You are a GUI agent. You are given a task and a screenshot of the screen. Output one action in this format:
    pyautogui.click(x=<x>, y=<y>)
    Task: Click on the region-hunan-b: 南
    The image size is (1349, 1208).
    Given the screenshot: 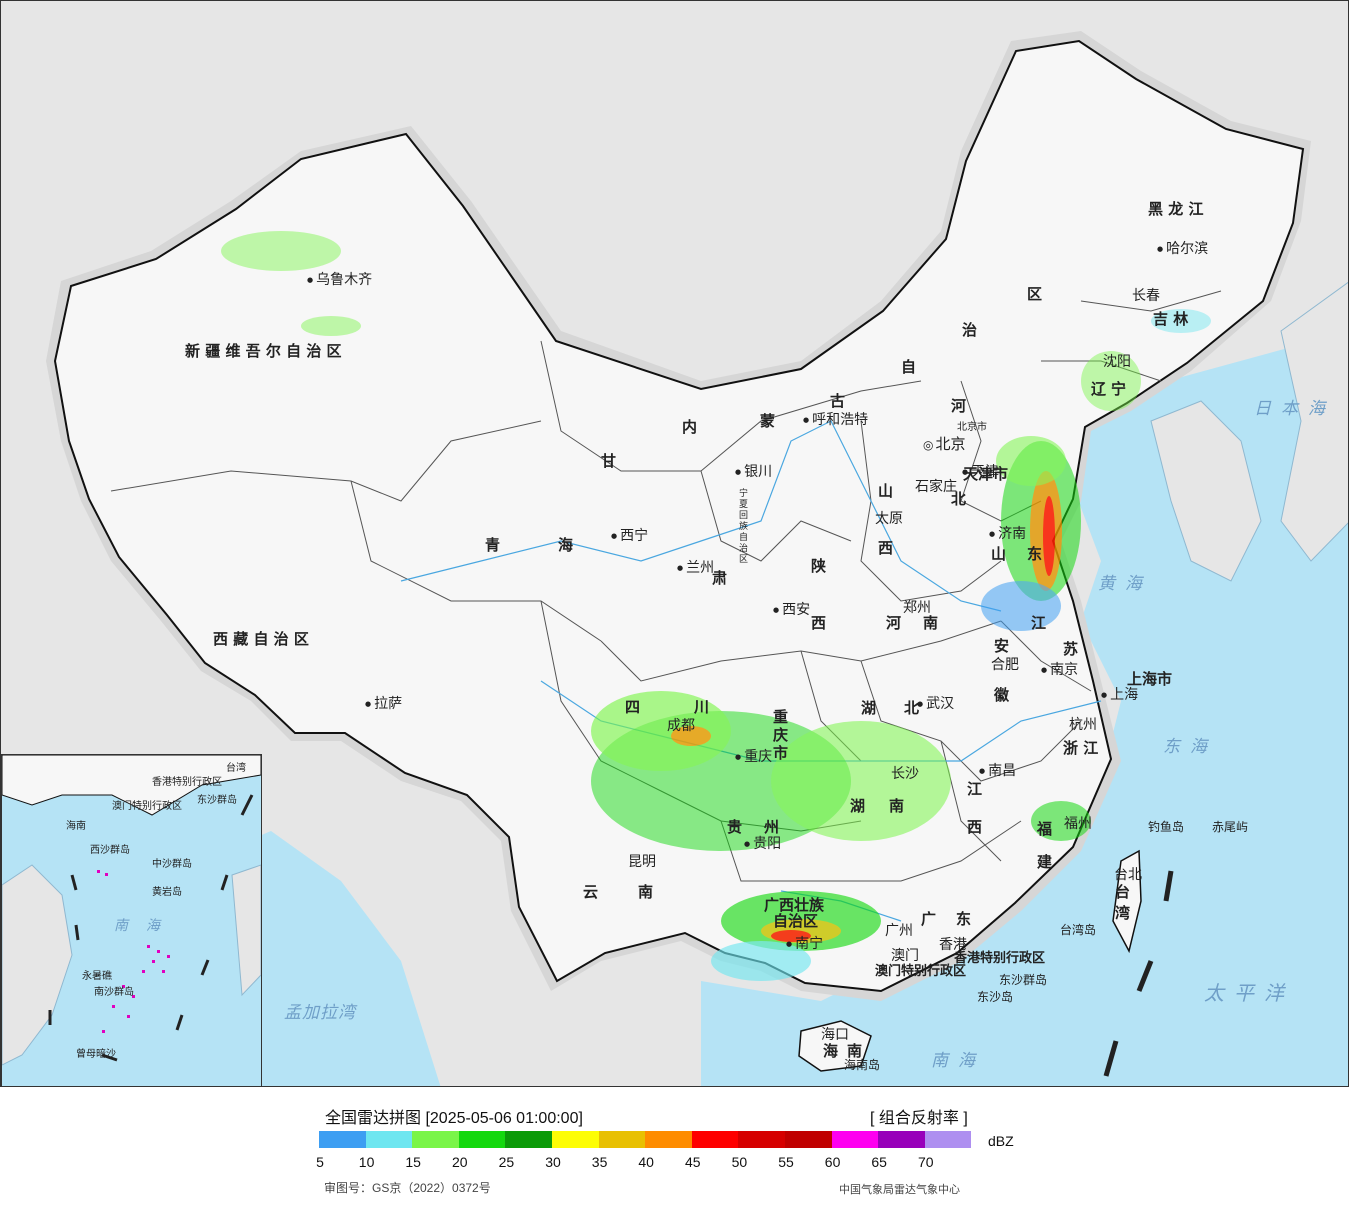 What is the action you would take?
    pyautogui.click(x=897, y=806)
    